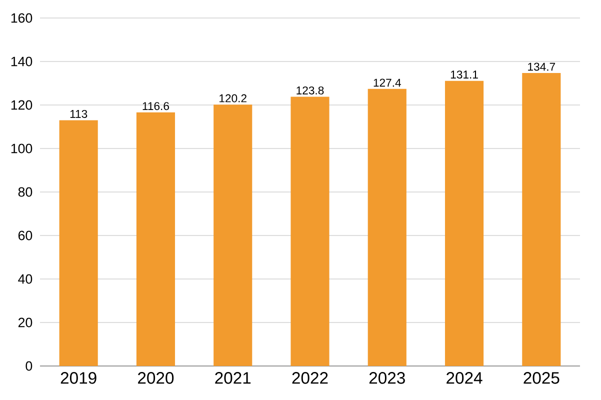 The image size is (601, 400). What do you see at coordinates (25, 279) in the screenshot?
I see `y-tick-label: 40` at bounding box center [25, 279].